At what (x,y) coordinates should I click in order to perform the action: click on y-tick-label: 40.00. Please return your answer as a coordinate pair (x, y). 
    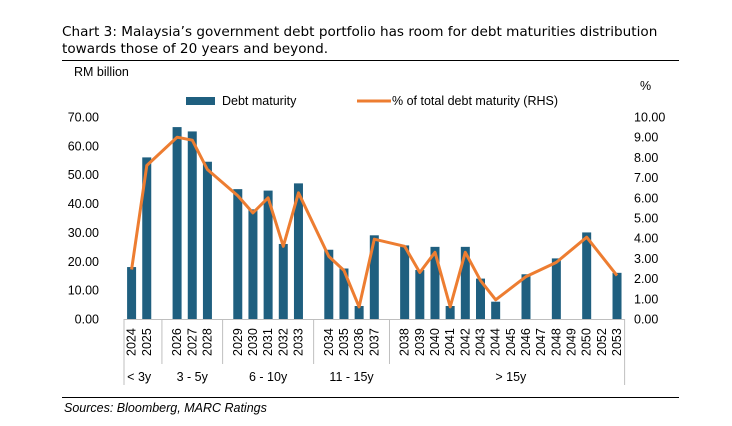
    Looking at the image, I should click on (83, 204).